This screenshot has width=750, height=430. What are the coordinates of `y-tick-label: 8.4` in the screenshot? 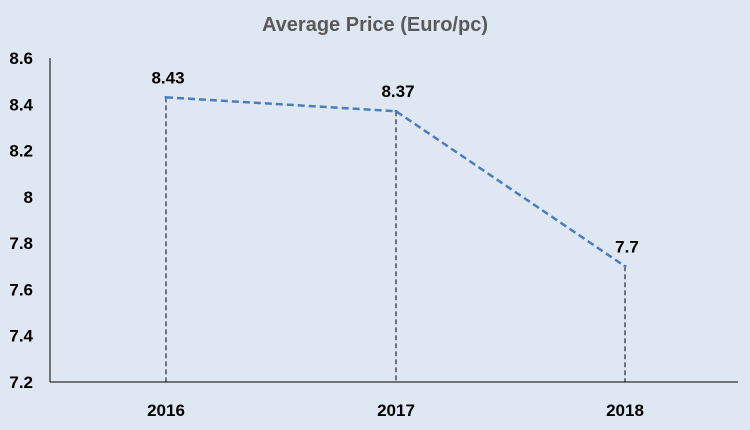 It's located at (21, 104).